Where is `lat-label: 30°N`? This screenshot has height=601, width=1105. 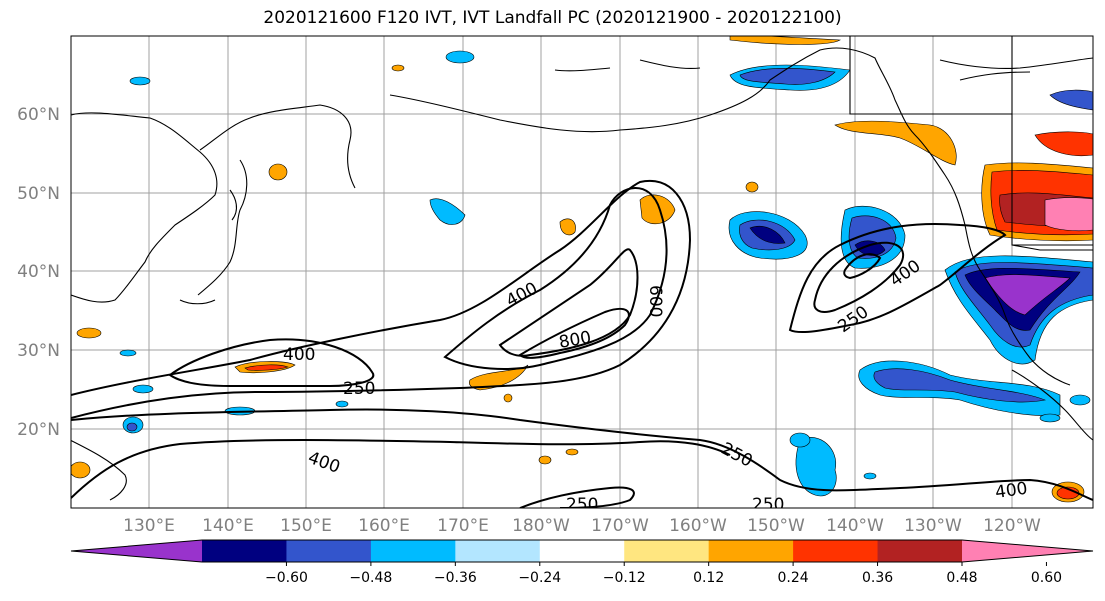
lat-label: 30°N is located at coordinates (38, 351).